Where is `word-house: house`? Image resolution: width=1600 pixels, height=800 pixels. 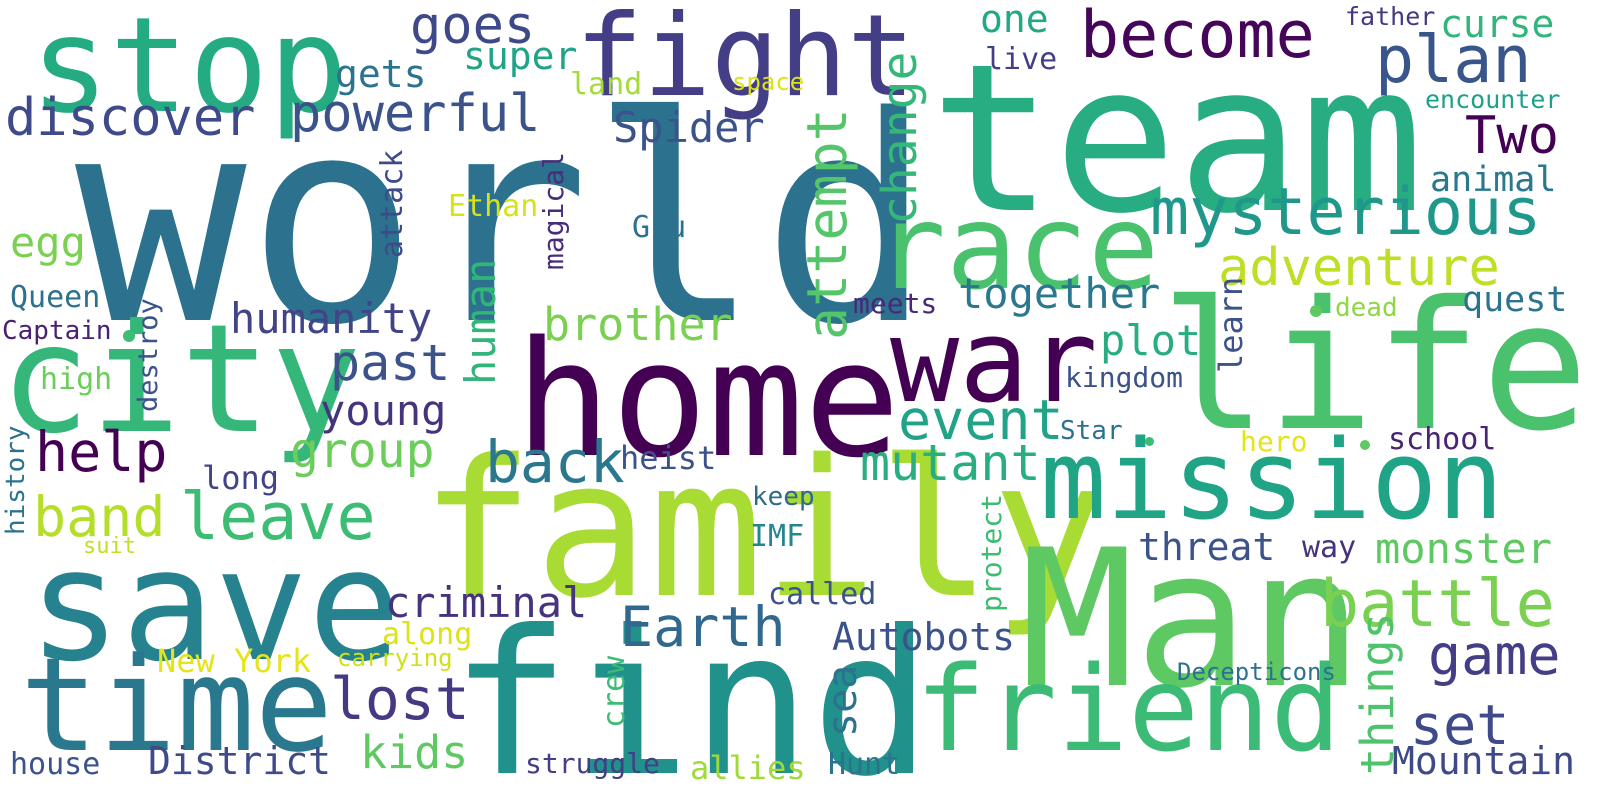
word-house: house is located at coordinates (55, 764).